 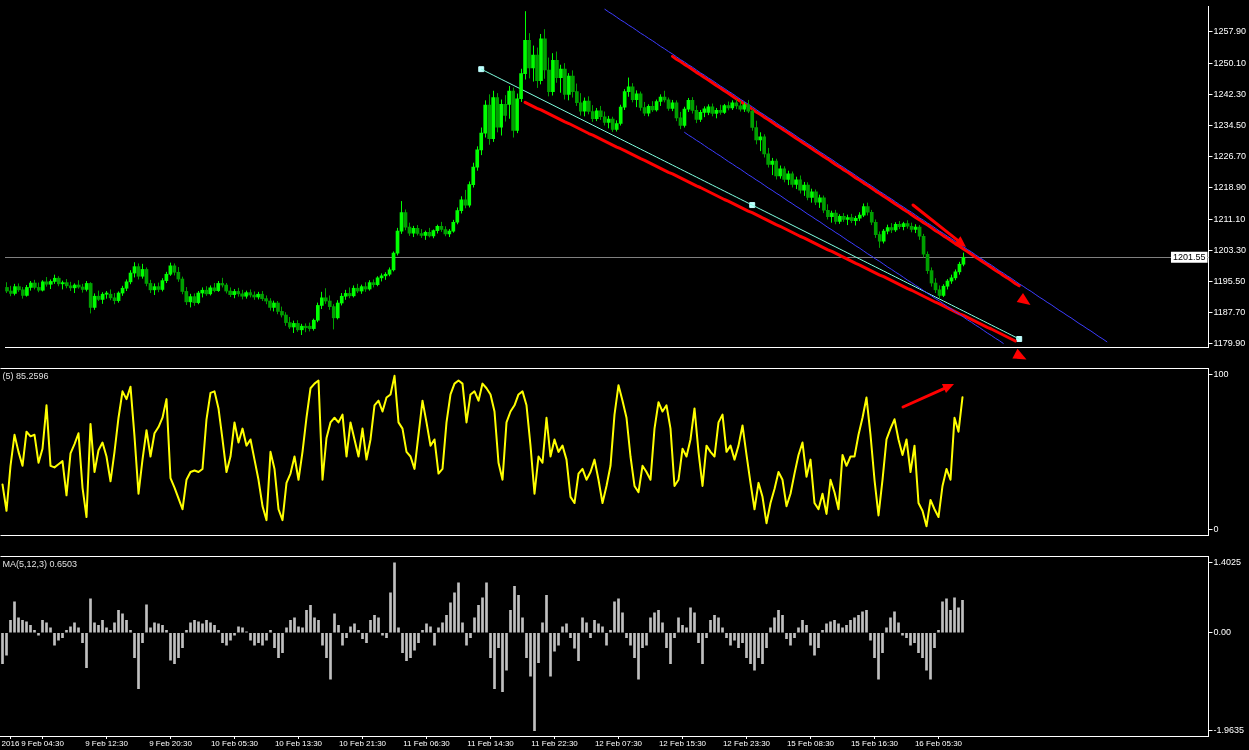 I want to click on y-tick-label: 0, so click(x=1216, y=528).